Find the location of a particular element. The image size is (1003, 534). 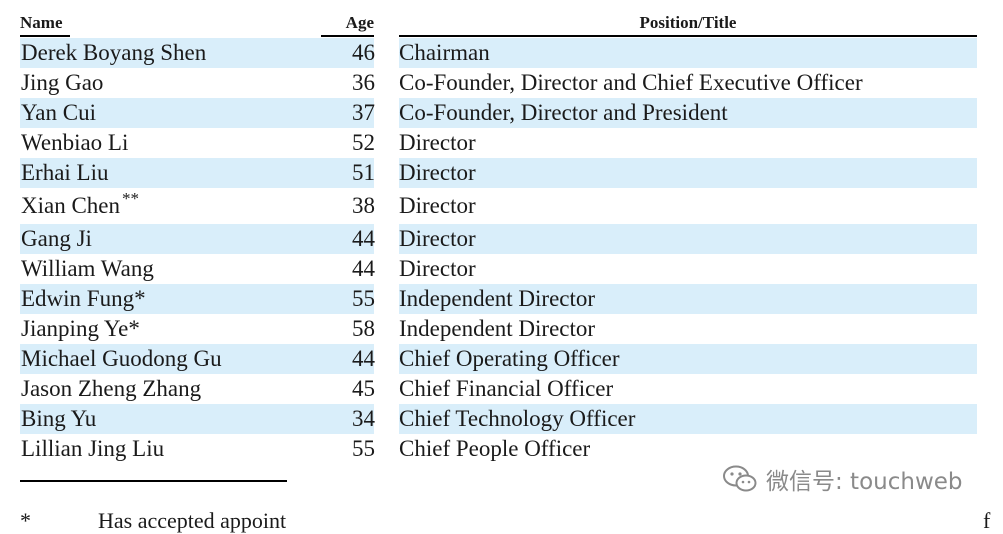

table-row: Wenbiao Li 52 Director is located at coordinates (501, 143).